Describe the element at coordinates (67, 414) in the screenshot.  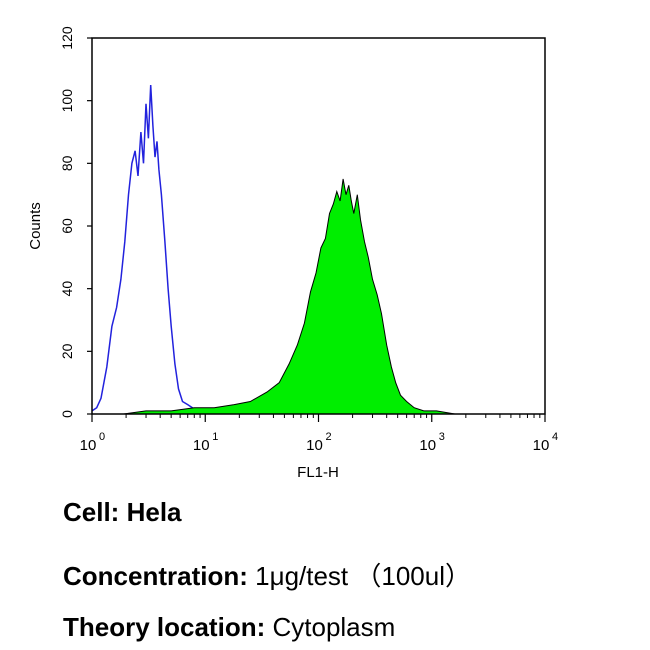
I see `y-tick-label: 0` at that location.